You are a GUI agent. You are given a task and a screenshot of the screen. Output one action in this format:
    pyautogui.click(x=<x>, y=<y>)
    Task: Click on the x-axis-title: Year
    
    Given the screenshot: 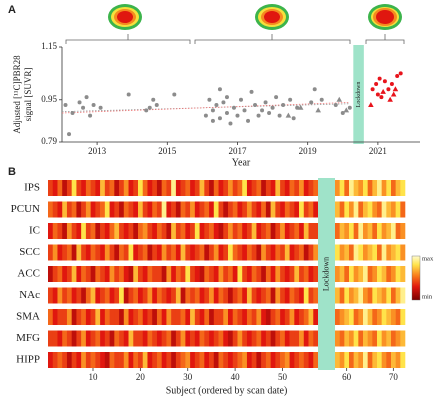 What is the action you would take?
    pyautogui.click(x=241, y=162)
    